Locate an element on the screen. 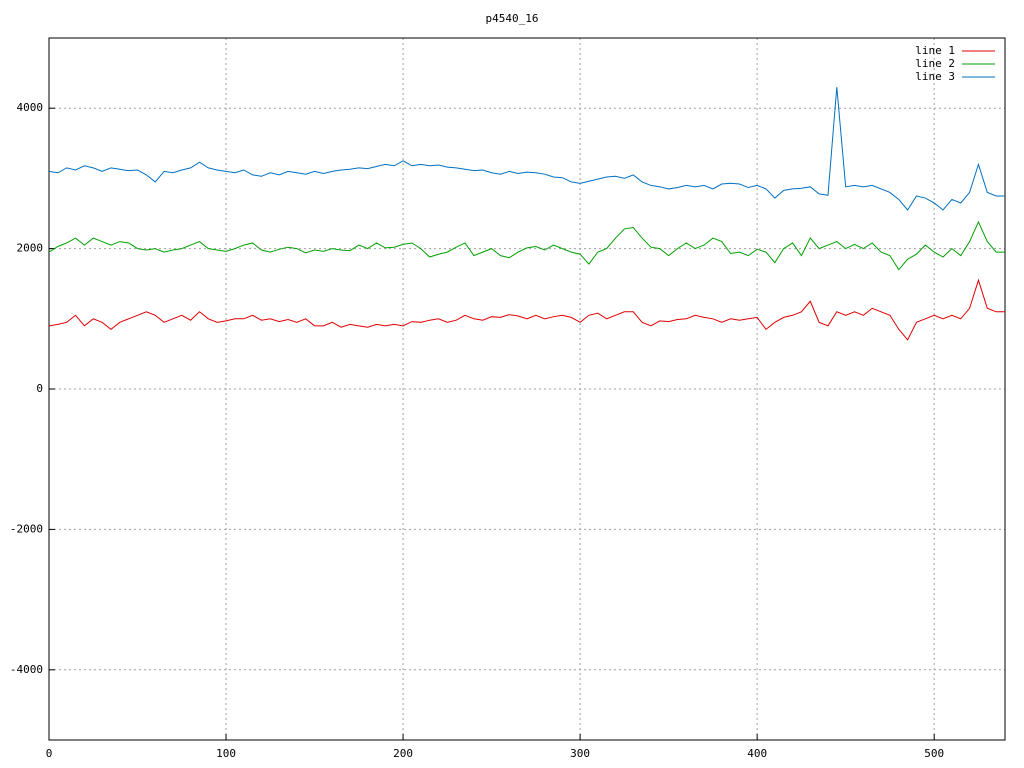  legend-label: line 2 is located at coordinates (935, 63).